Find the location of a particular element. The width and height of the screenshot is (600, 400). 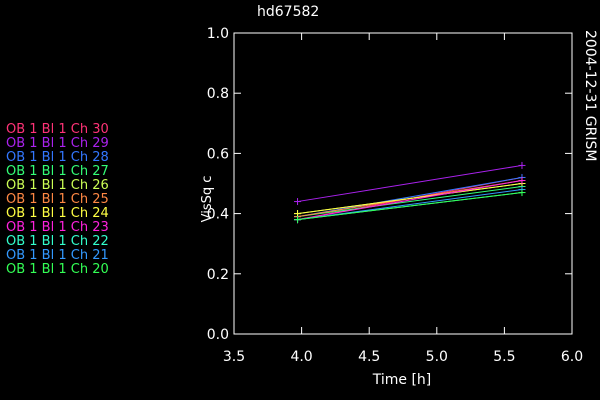

legend-entry: OB 1 Bl 1 Ch 29 is located at coordinates (57, 143).